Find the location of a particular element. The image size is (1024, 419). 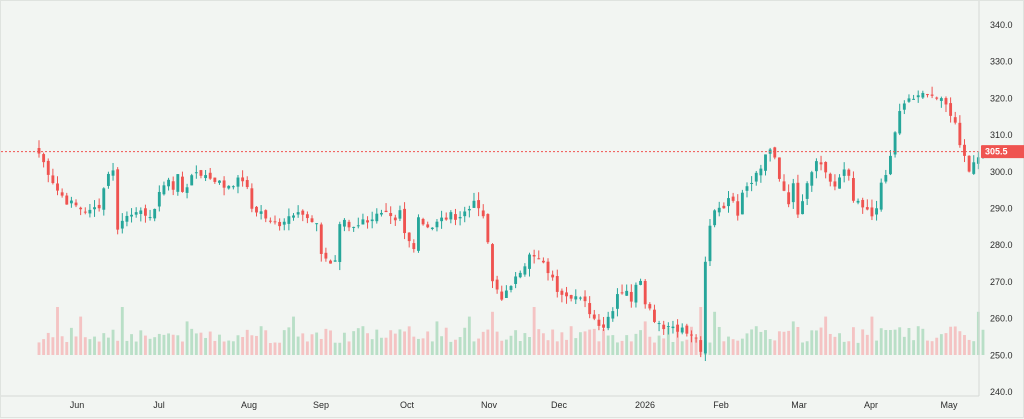

price-axis-tick: 250.0 is located at coordinates (1001, 355).